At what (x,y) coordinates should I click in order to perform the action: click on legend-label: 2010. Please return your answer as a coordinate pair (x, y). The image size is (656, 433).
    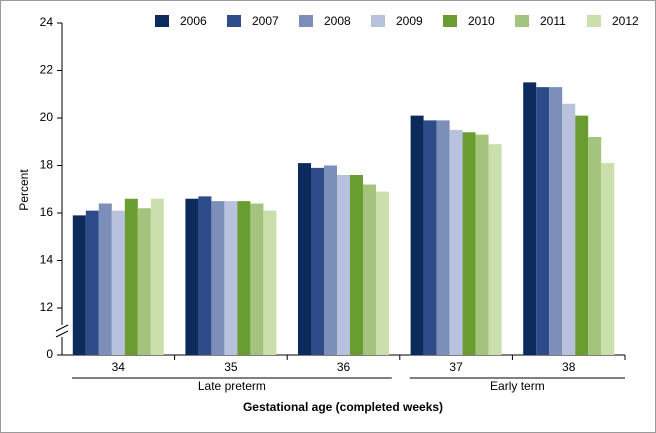
    Looking at the image, I should click on (481, 21).